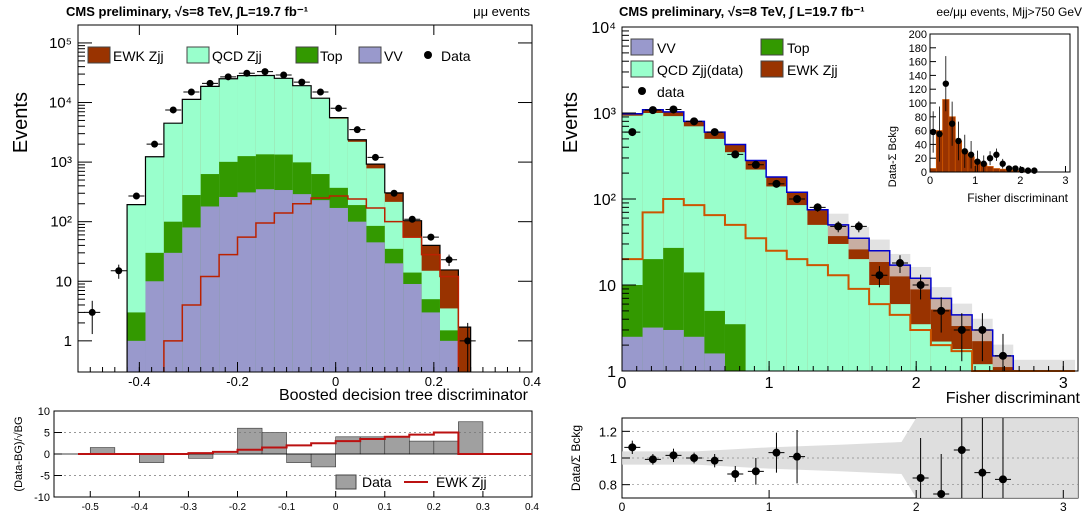 This screenshot has width=1086, height=519. Describe the element at coordinates (918, 49) in the screenshot. I see `inset-y-tick-label-9: 180` at that location.